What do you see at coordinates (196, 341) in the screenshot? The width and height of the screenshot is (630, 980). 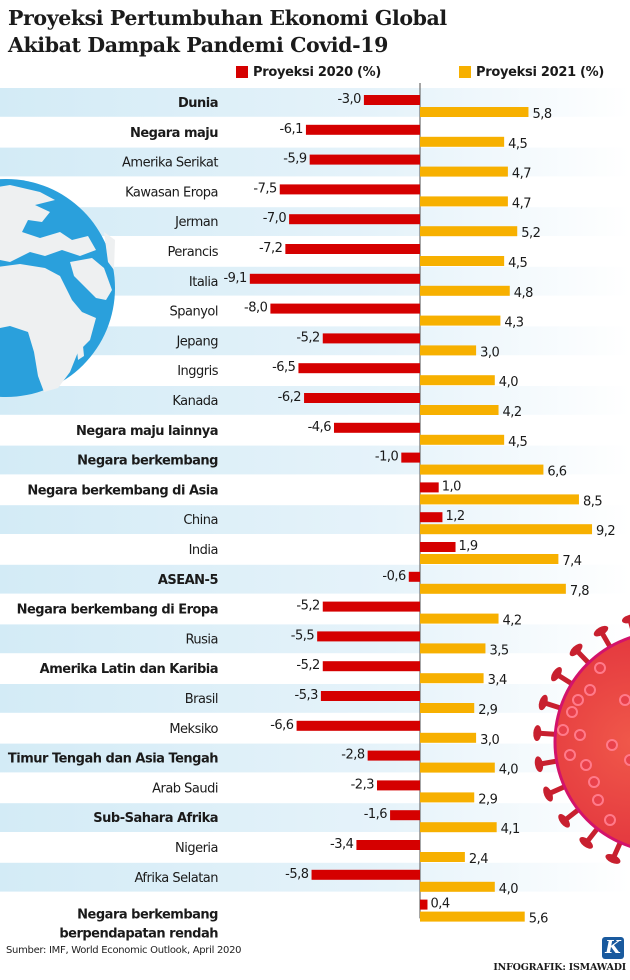 I see `category-label: Jepang` at bounding box center [196, 341].